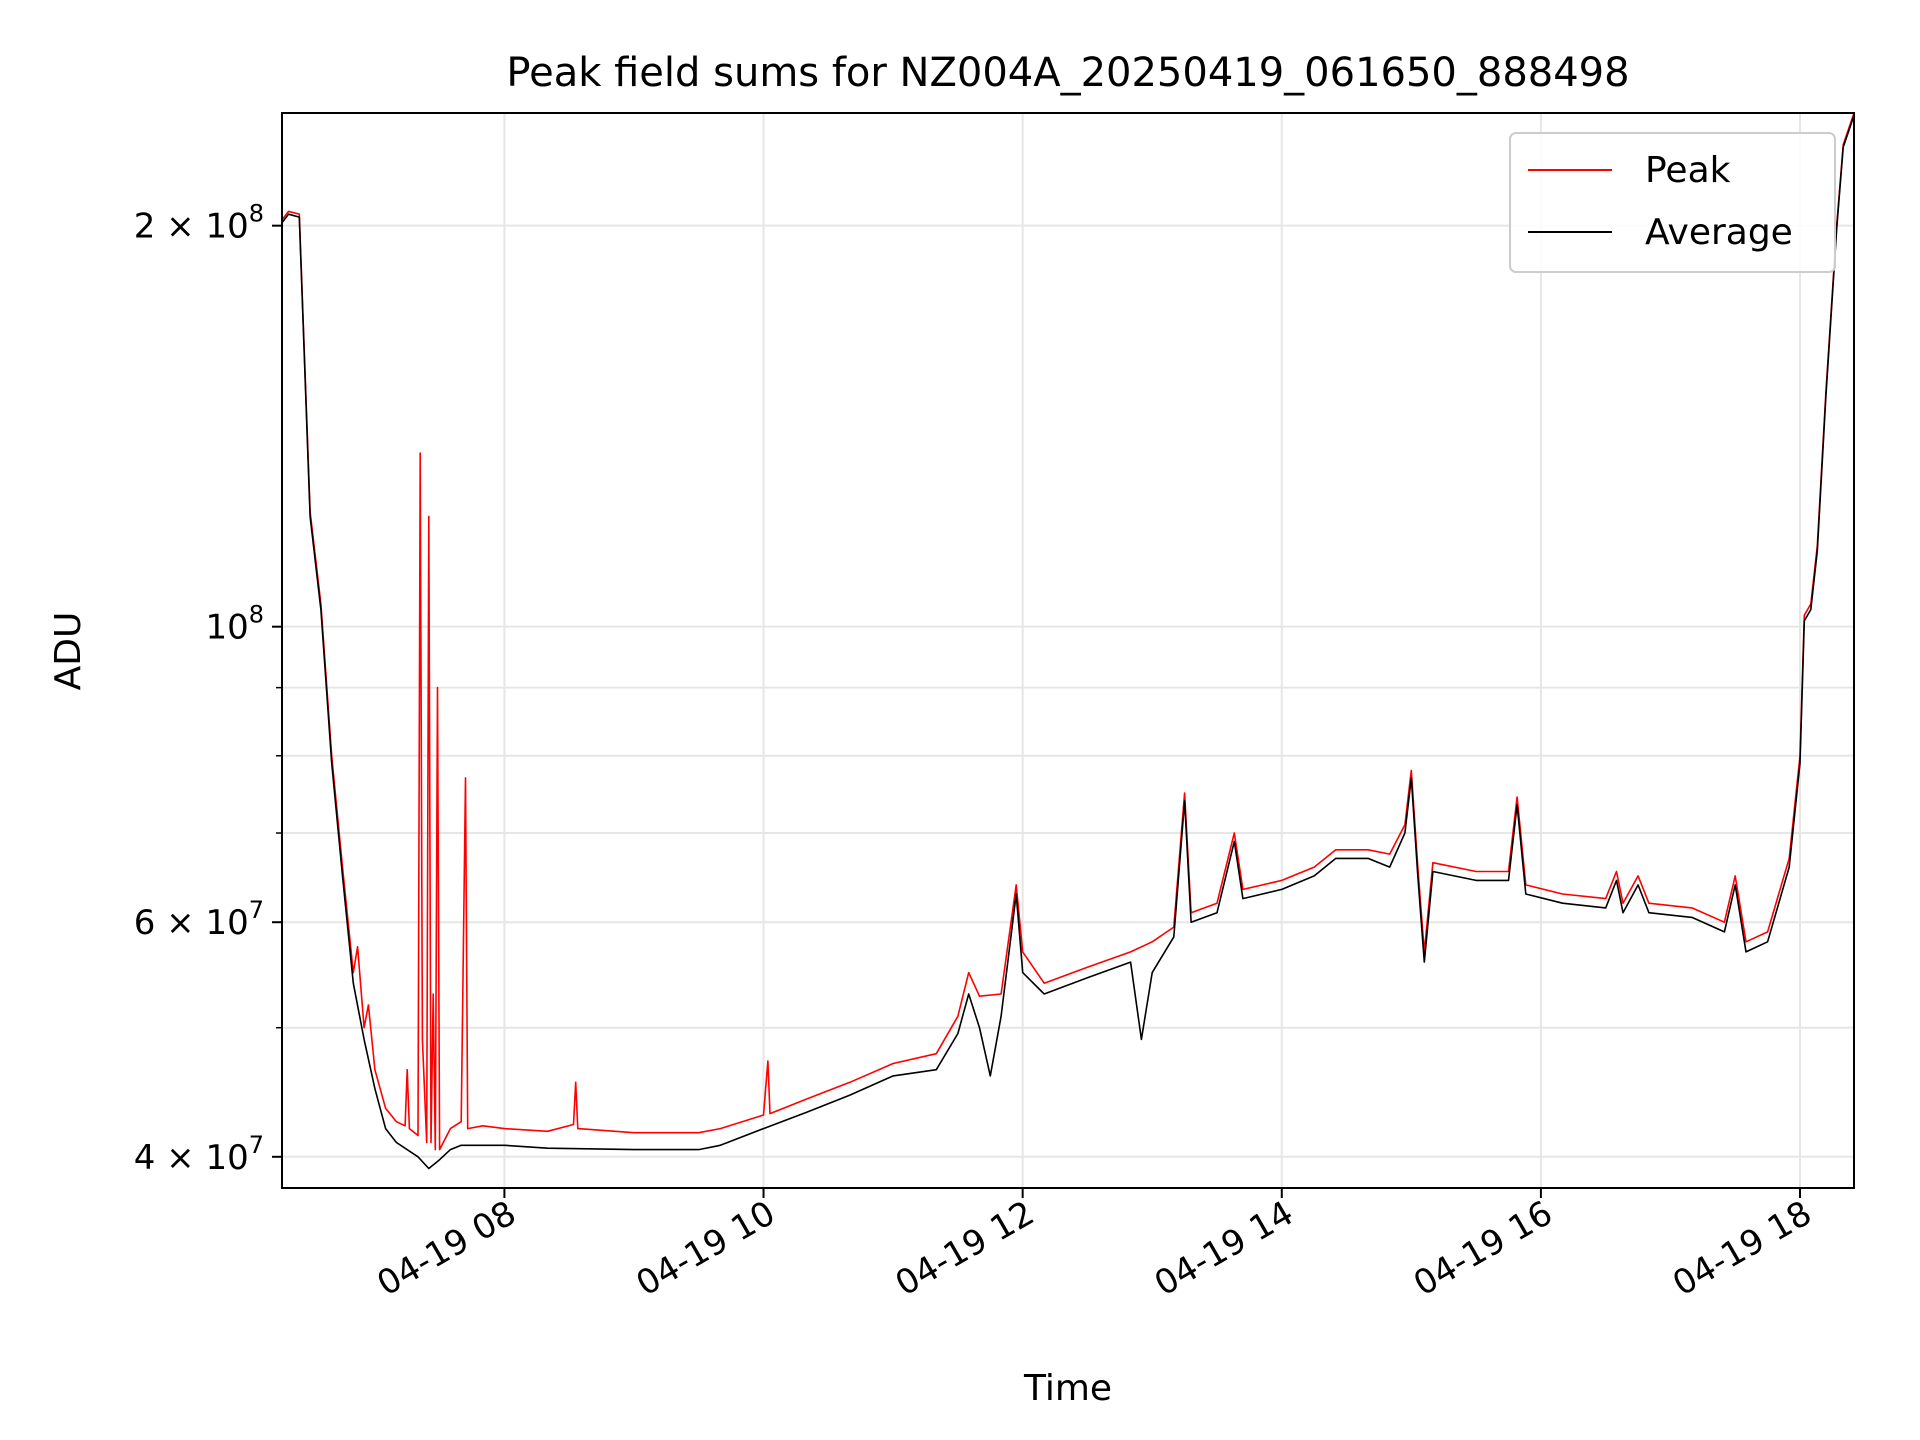 The width and height of the screenshot is (1920, 1440). I want to click on y-tick-label: 2 × 108, so click(199, 223).